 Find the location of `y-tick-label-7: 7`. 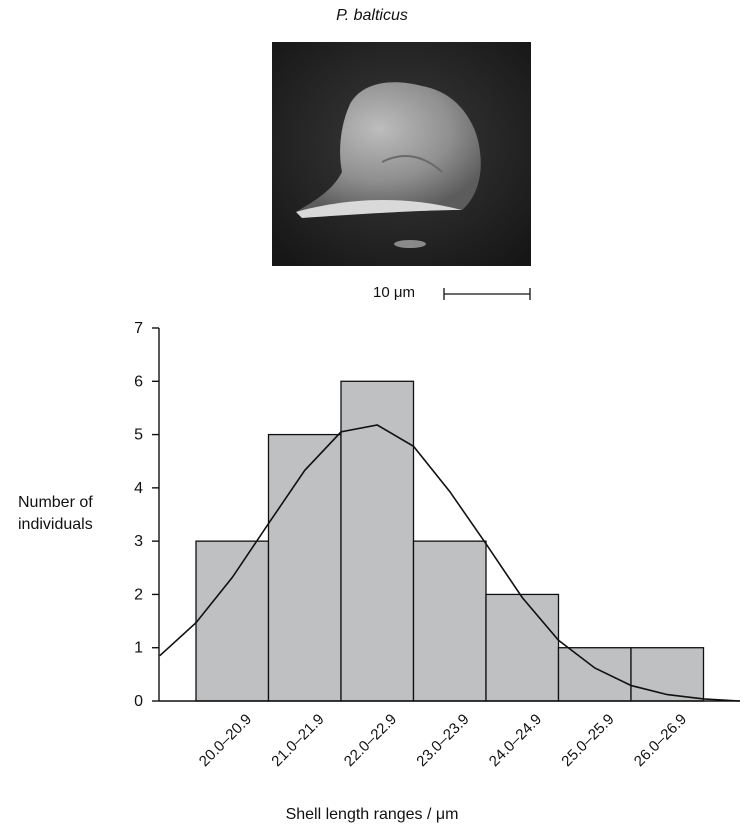

y-tick-label-7: 7 is located at coordinates (138, 328).